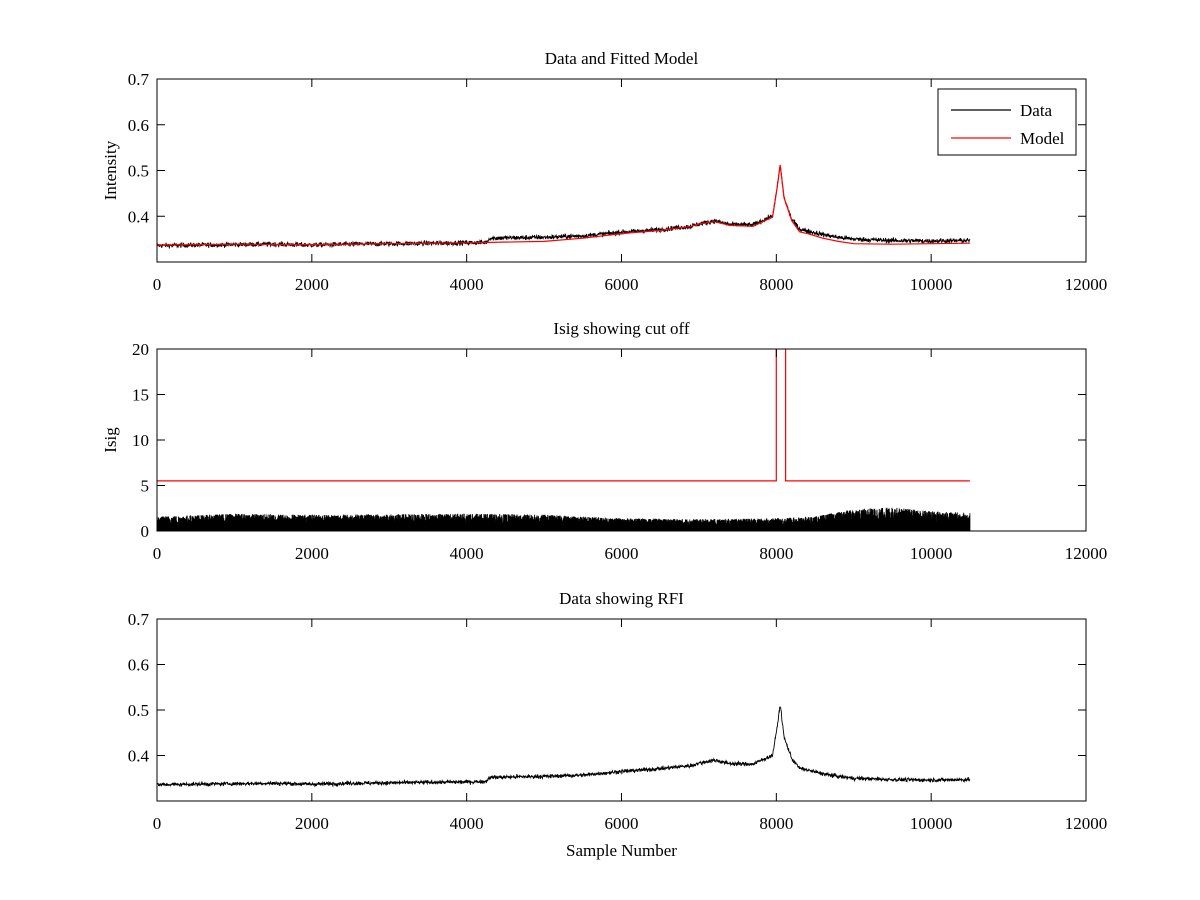 The width and height of the screenshot is (1200, 900). I want to click on plot-title: Data and Fitted Model, so click(622, 58).